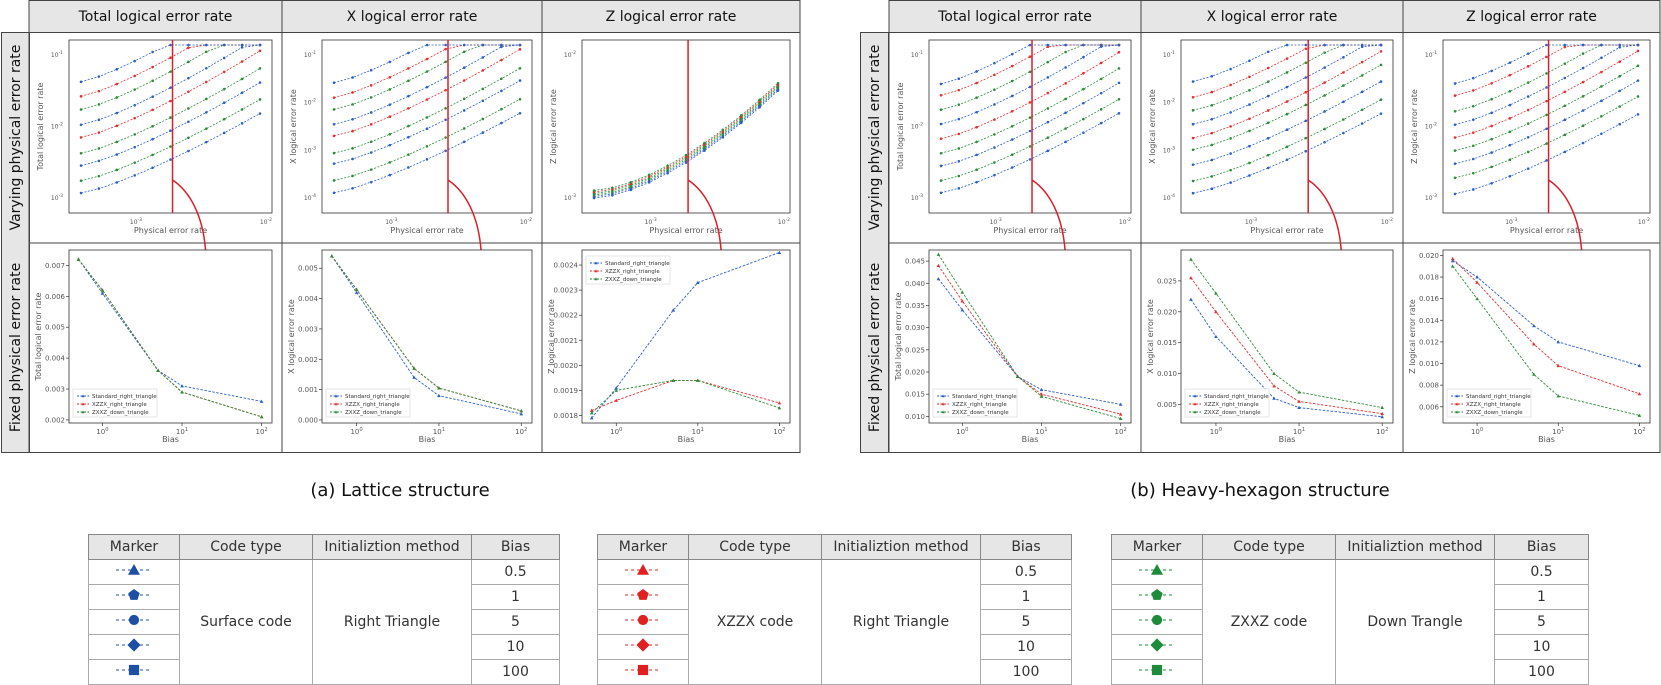 The image size is (1661, 685). What do you see at coordinates (643, 620) in the screenshot?
I see `marker-shape` at bounding box center [643, 620].